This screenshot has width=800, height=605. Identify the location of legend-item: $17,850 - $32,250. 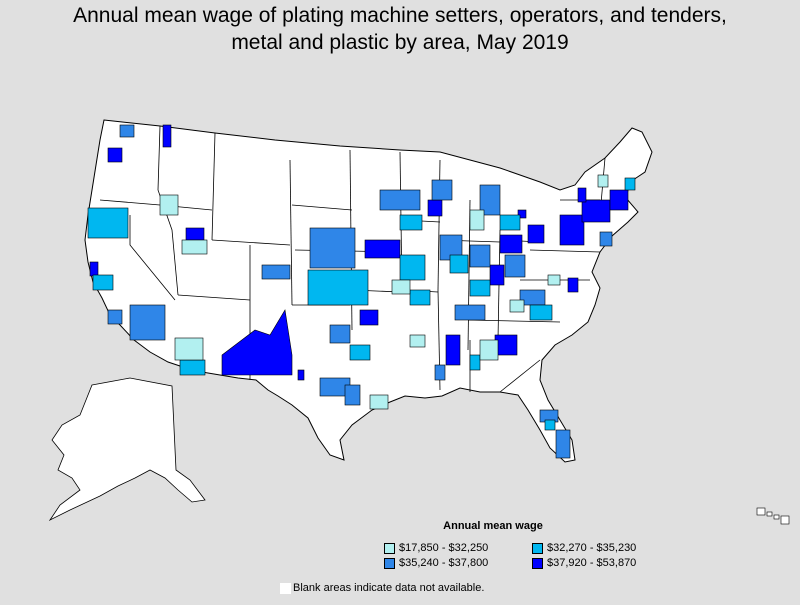
(458, 548).